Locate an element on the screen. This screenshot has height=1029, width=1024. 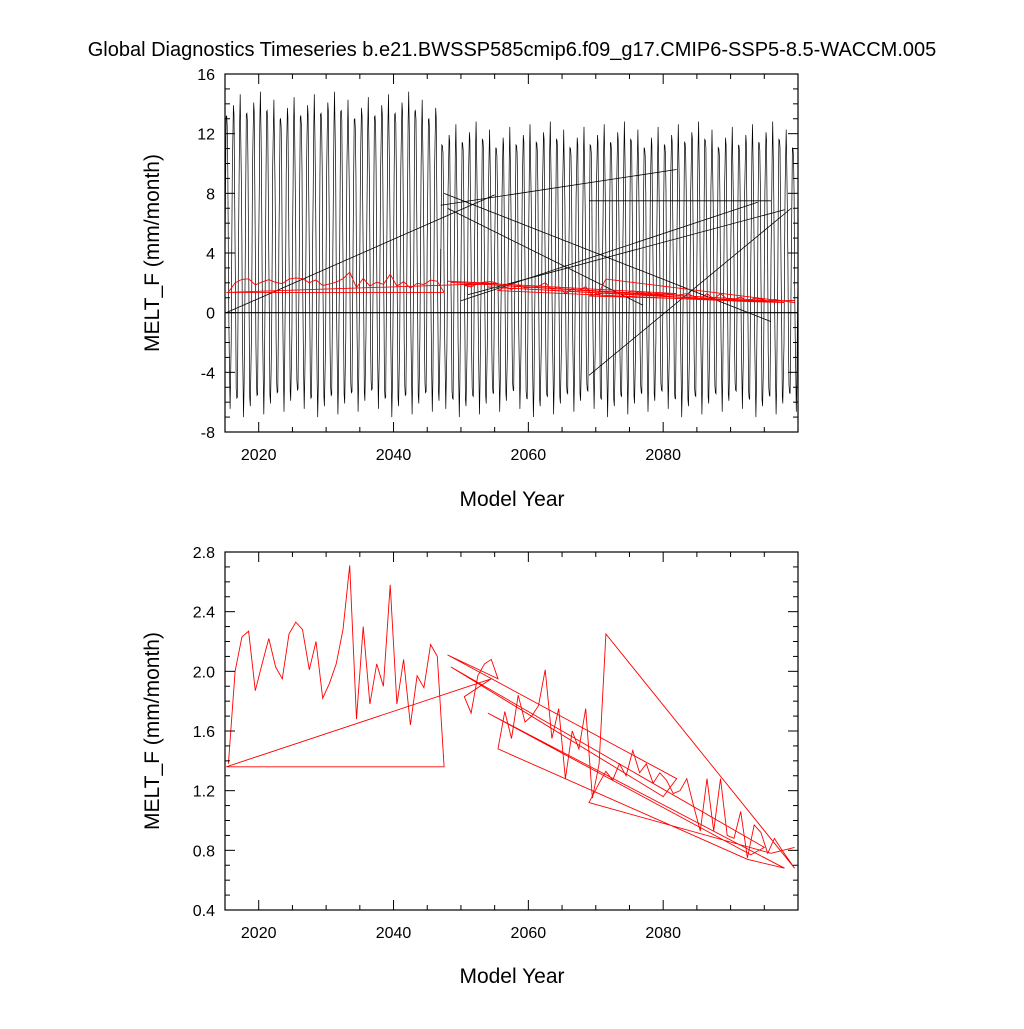
y-tick-label: 12 is located at coordinates (206, 135).